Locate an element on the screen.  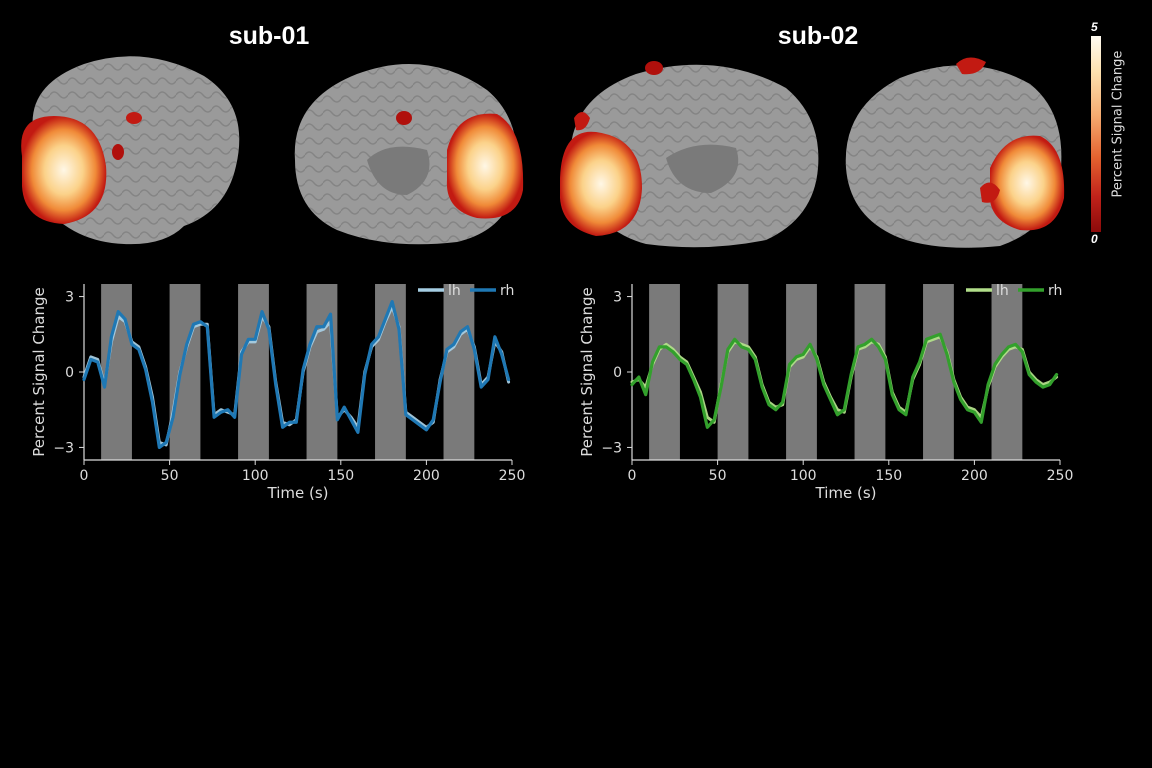
brain-render-sub02-medial is located at coordinates (689, 154).